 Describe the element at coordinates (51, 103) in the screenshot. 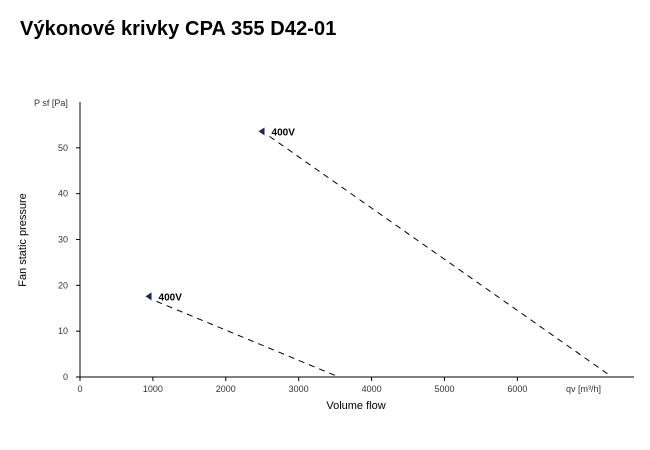

I see `y-axis-unit-label: P sf [Pa]` at that location.